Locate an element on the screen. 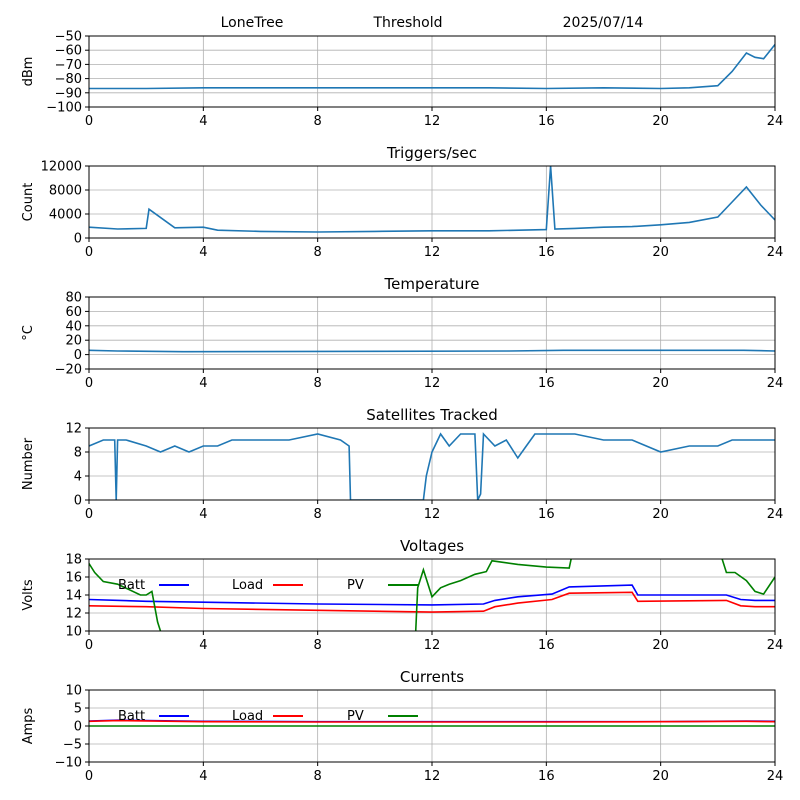  panel-satellites: 0 4 8 12 16 20 24 0 4 8 12 Satellites Tracked Number is located at coordinates (402, 464).